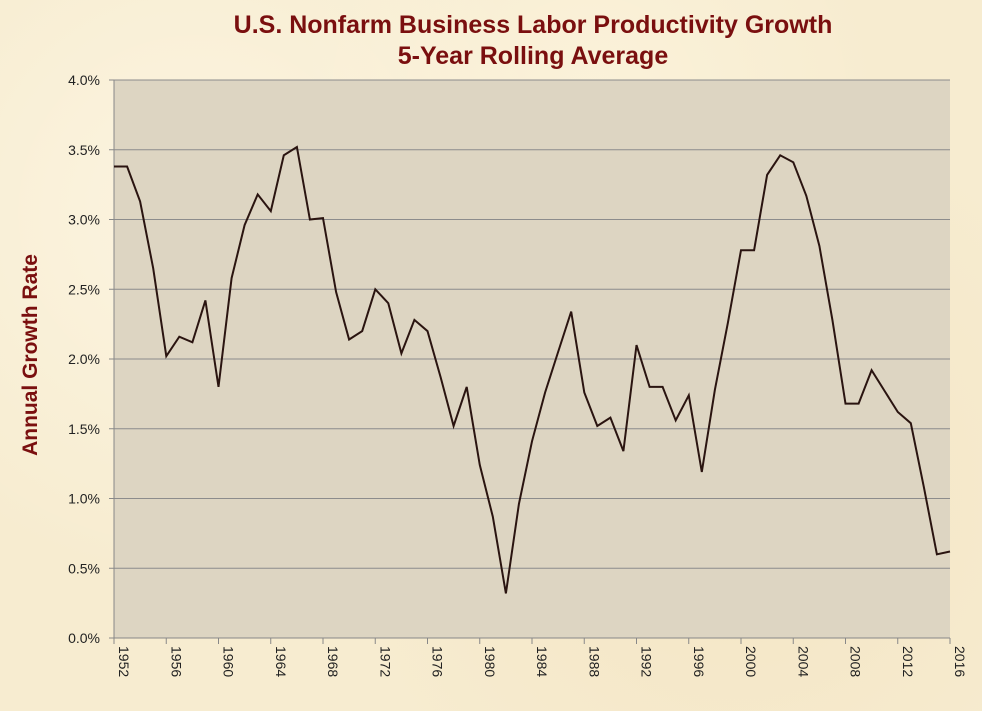 The image size is (982, 711). Describe the element at coordinates (84, 638) in the screenshot. I see `y-tick-label: 0.0%` at that location.